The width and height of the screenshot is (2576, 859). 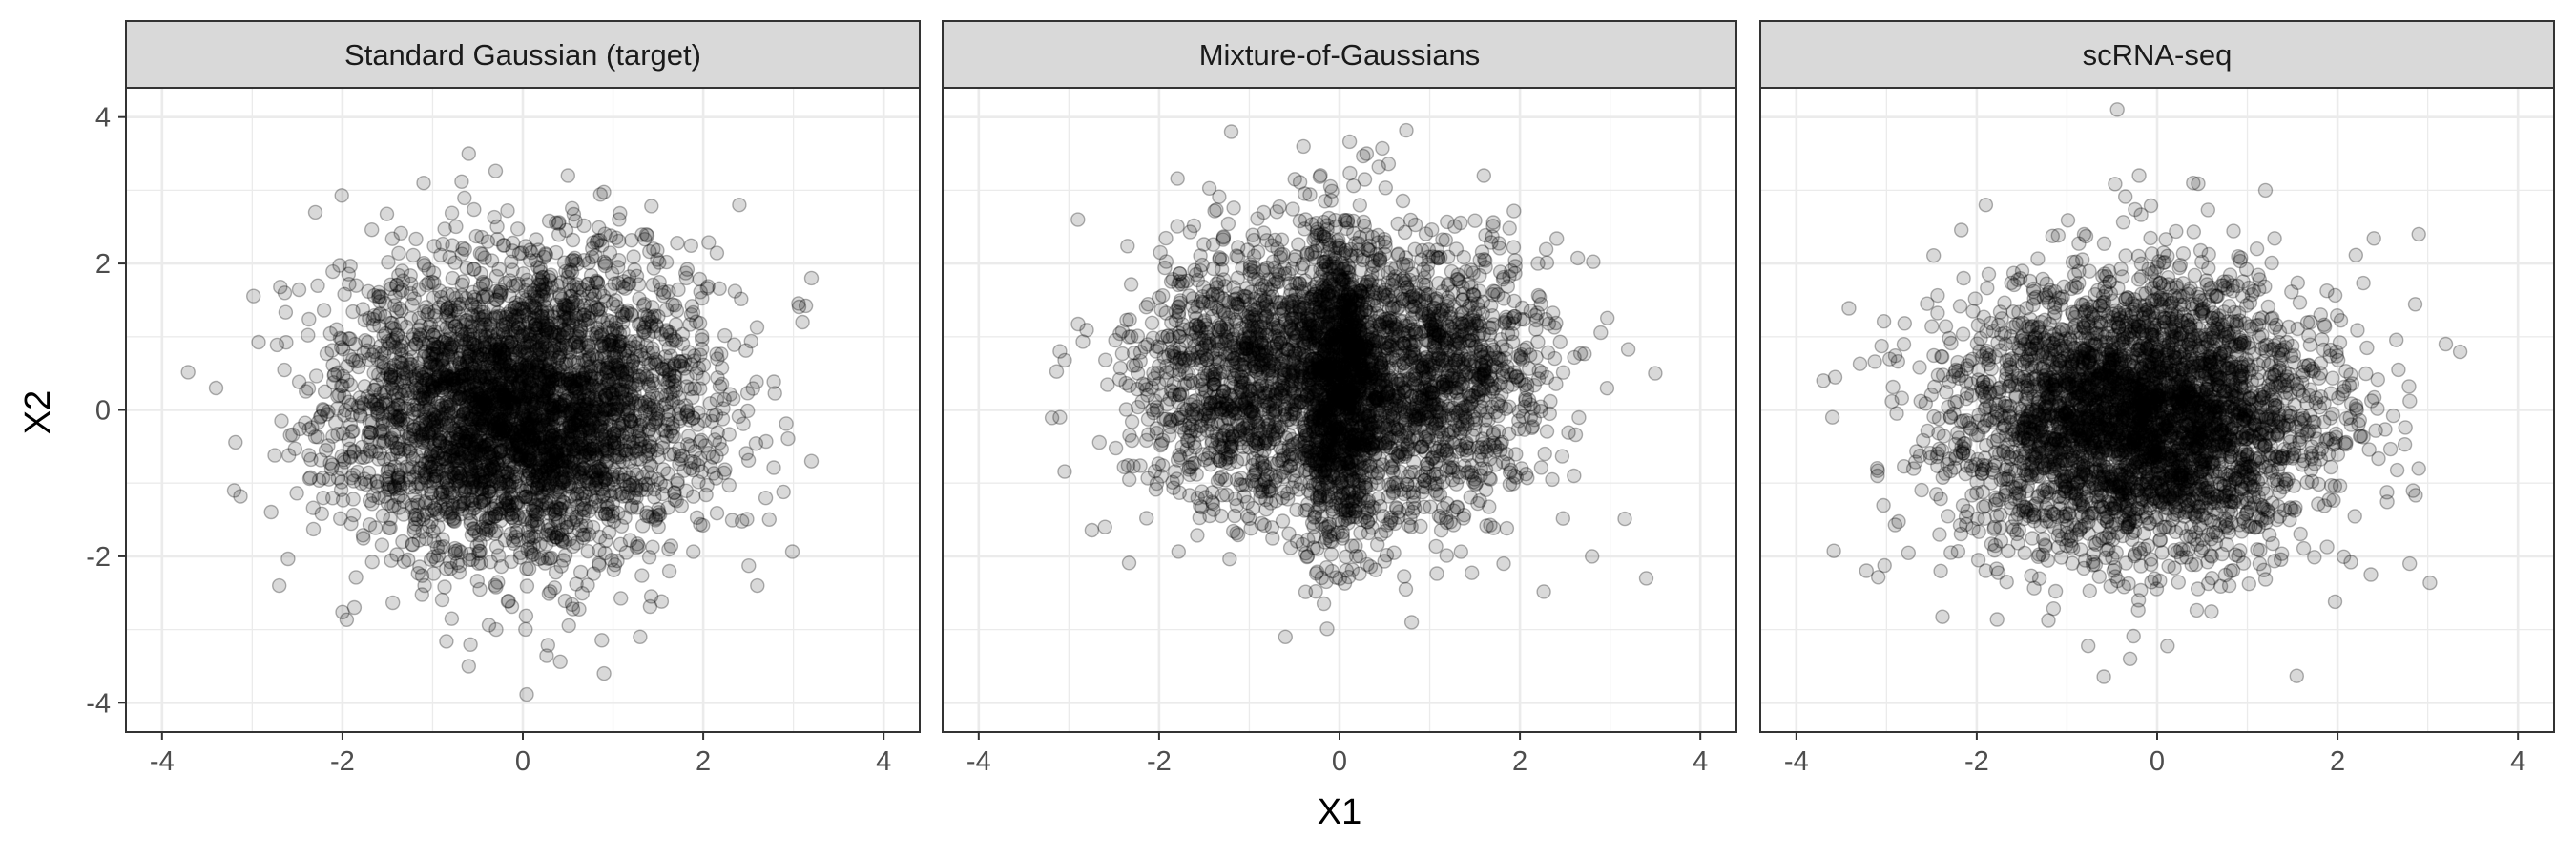 I want to click on x-tick-label: -2, so click(x=342, y=761).